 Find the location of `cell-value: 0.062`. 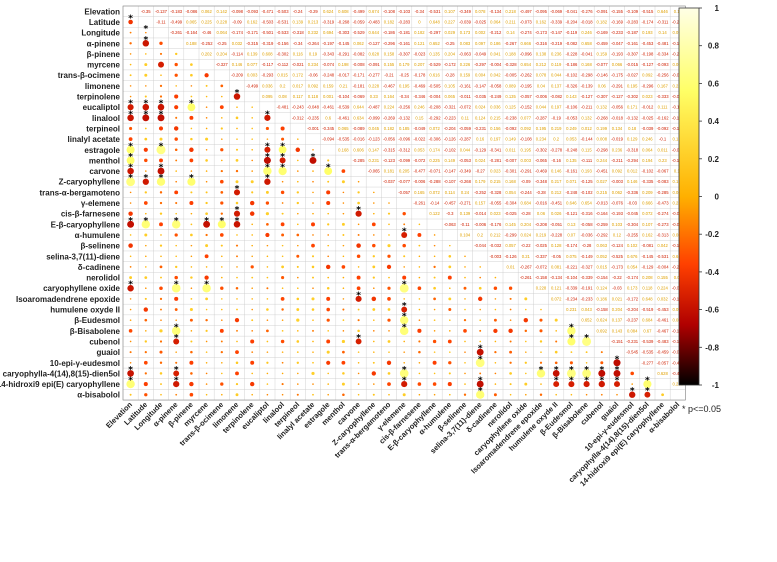

cell-value: 0.062 is located at coordinates (206, 11).